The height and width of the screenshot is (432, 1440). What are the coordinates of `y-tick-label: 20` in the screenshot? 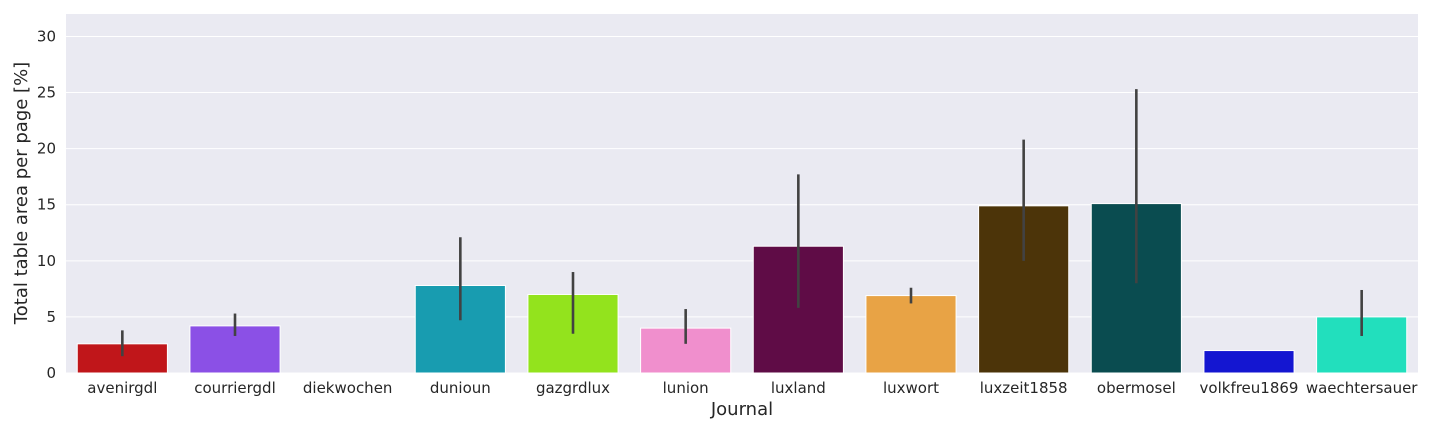 It's located at (46, 149).